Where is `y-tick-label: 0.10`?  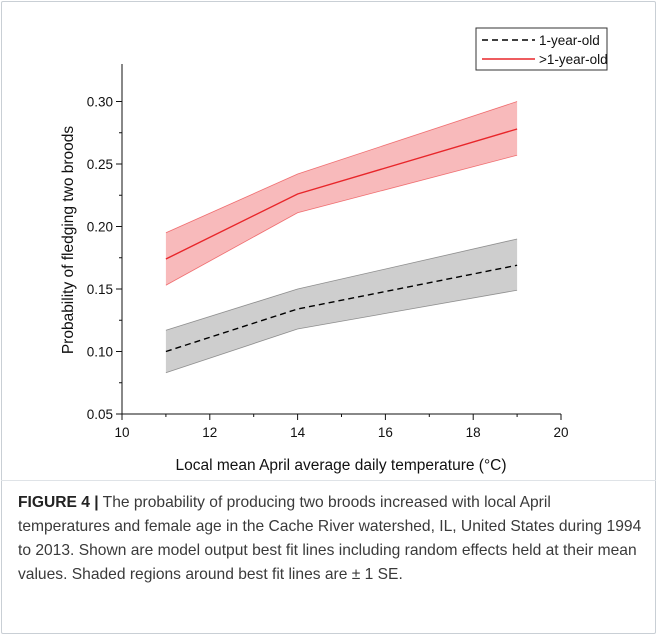
y-tick-label: 0.10 is located at coordinates (100, 352).